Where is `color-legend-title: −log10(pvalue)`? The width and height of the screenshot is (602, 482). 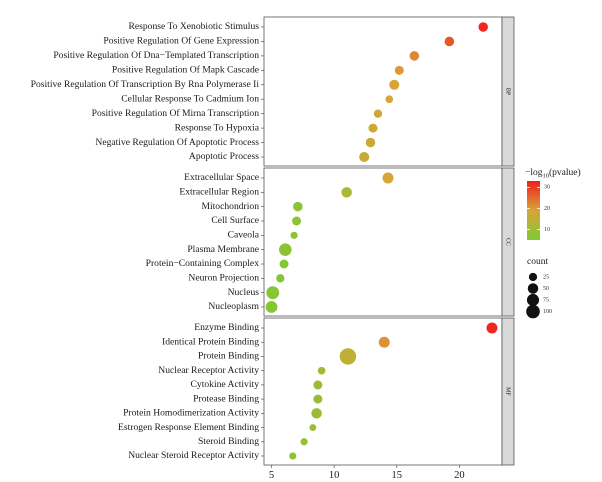 color-legend-title: −log10(pvalue) is located at coordinates (553, 173).